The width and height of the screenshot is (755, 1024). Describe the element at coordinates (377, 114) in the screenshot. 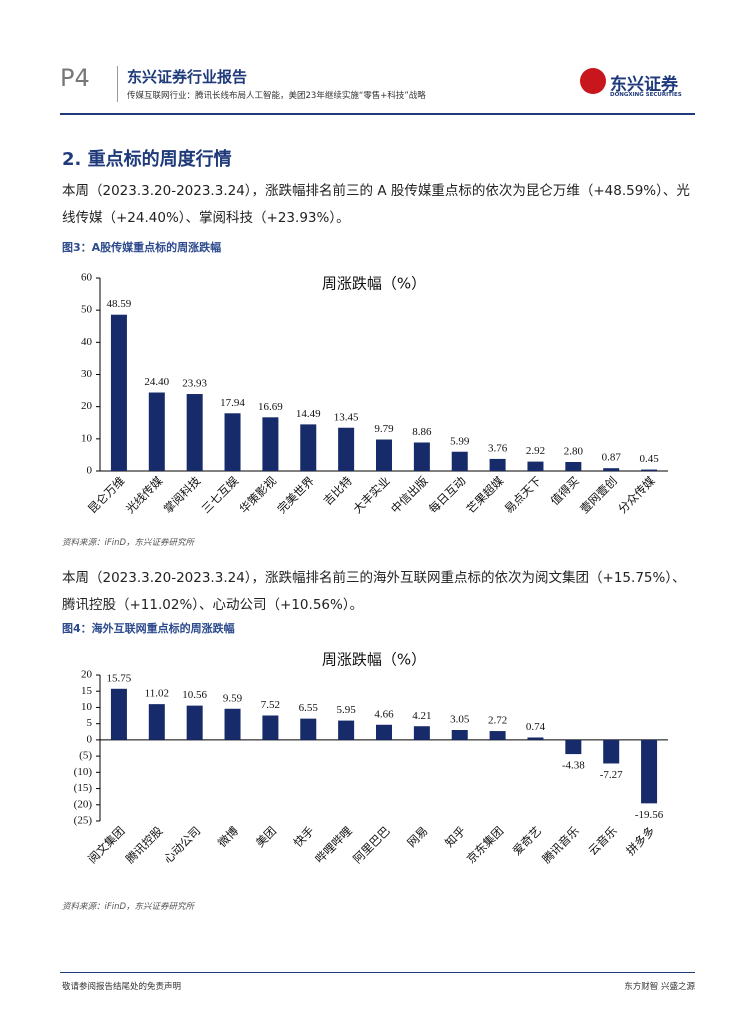

I see `header-rule` at that location.